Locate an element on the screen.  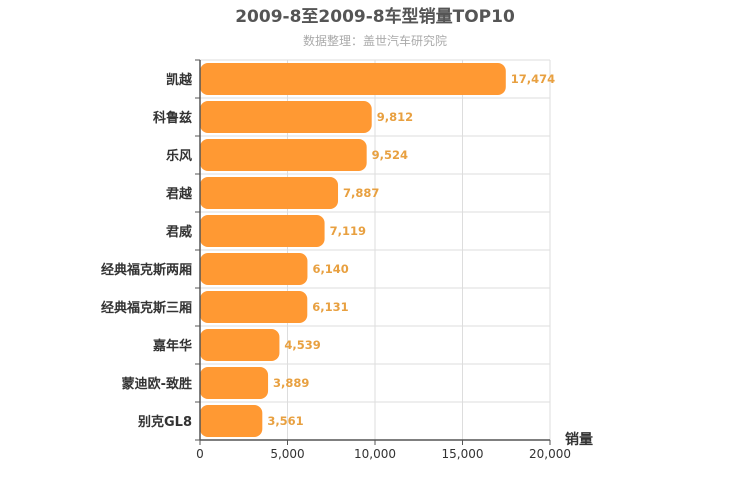
category-label: 经典福克斯两厢 is located at coordinates (146, 270).